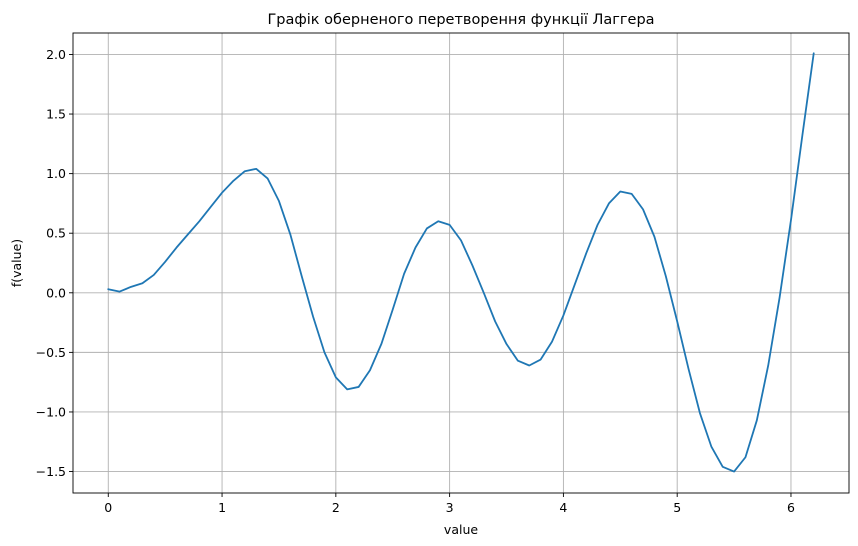 The height and width of the screenshot is (546, 858). What do you see at coordinates (461, 529) in the screenshot?
I see `x-axis-label: value` at bounding box center [461, 529].